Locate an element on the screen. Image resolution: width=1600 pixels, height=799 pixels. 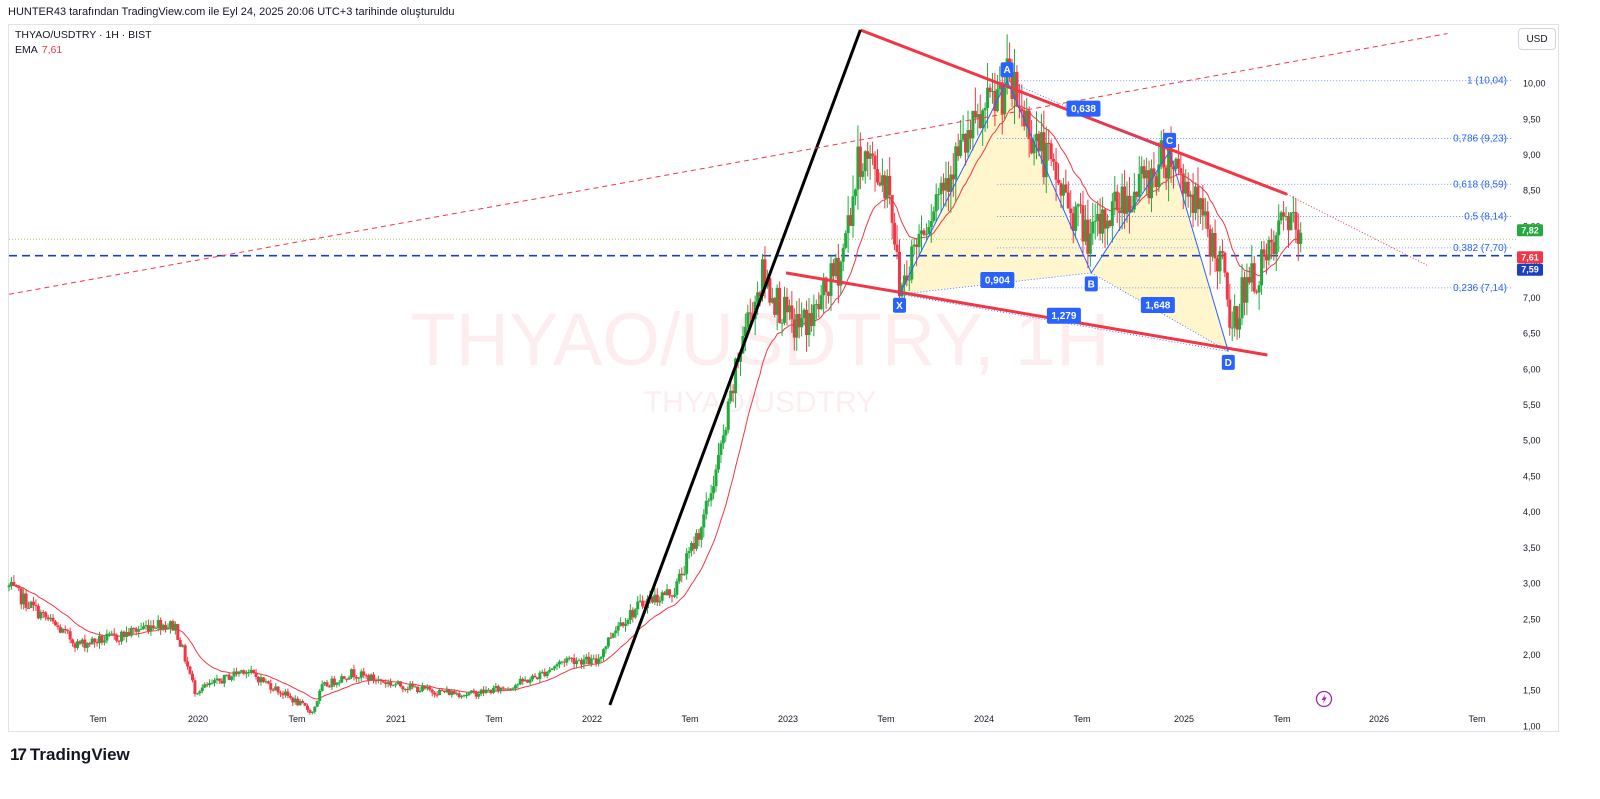
pattern-point-badge is located at coordinates (1007, 70).